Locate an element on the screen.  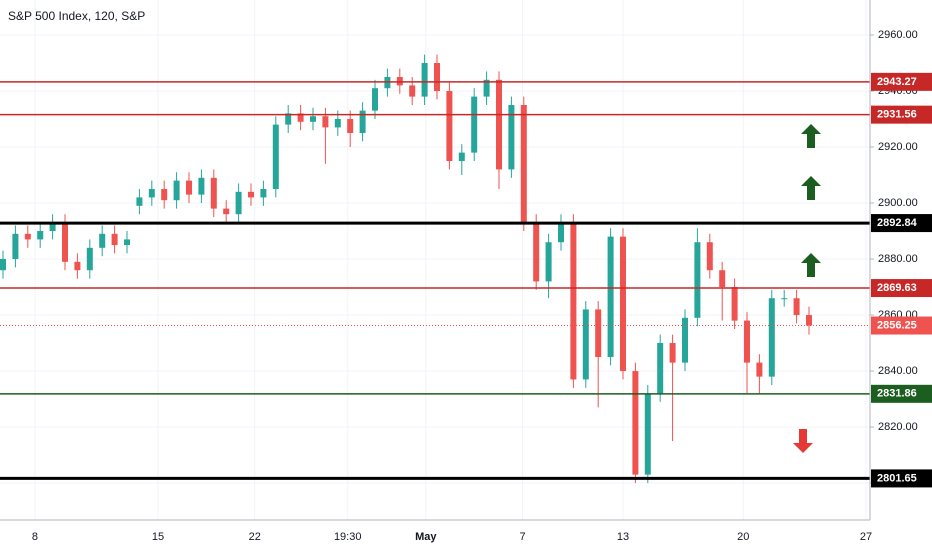
down-arrow is located at coordinates (803, 441).